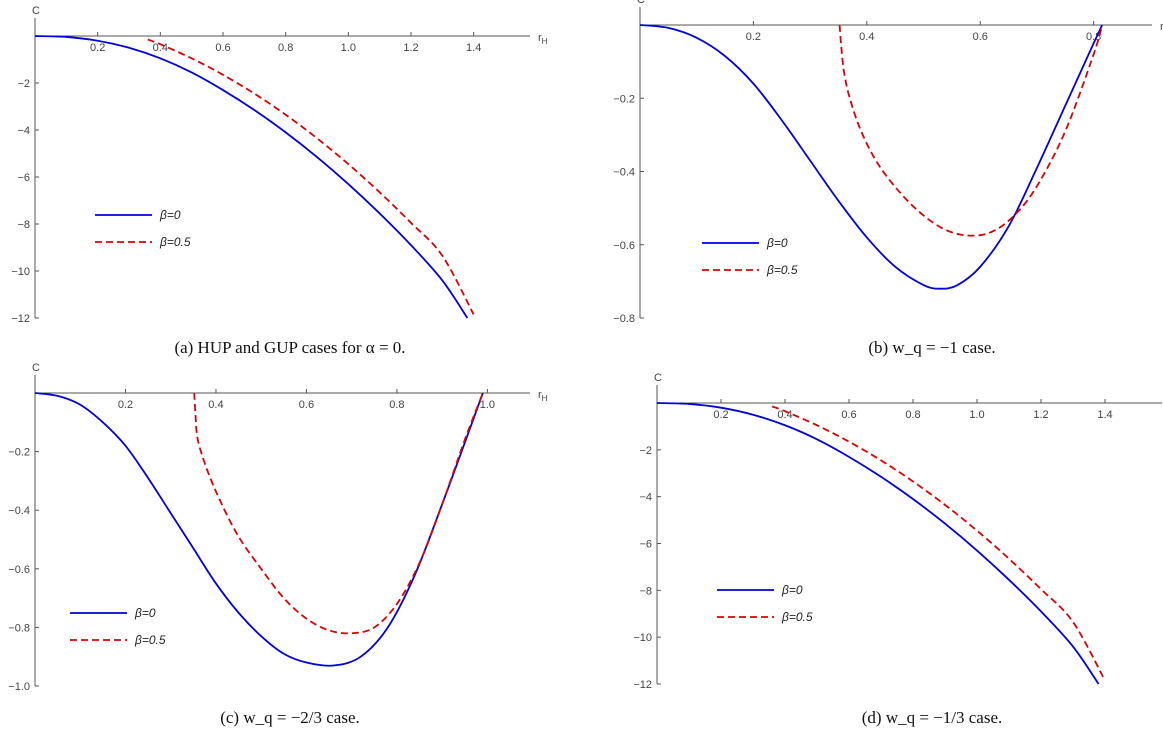  Describe the element at coordinates (645, 591) in the screenshot. I see `y-tick-label-d: −8` at that location.